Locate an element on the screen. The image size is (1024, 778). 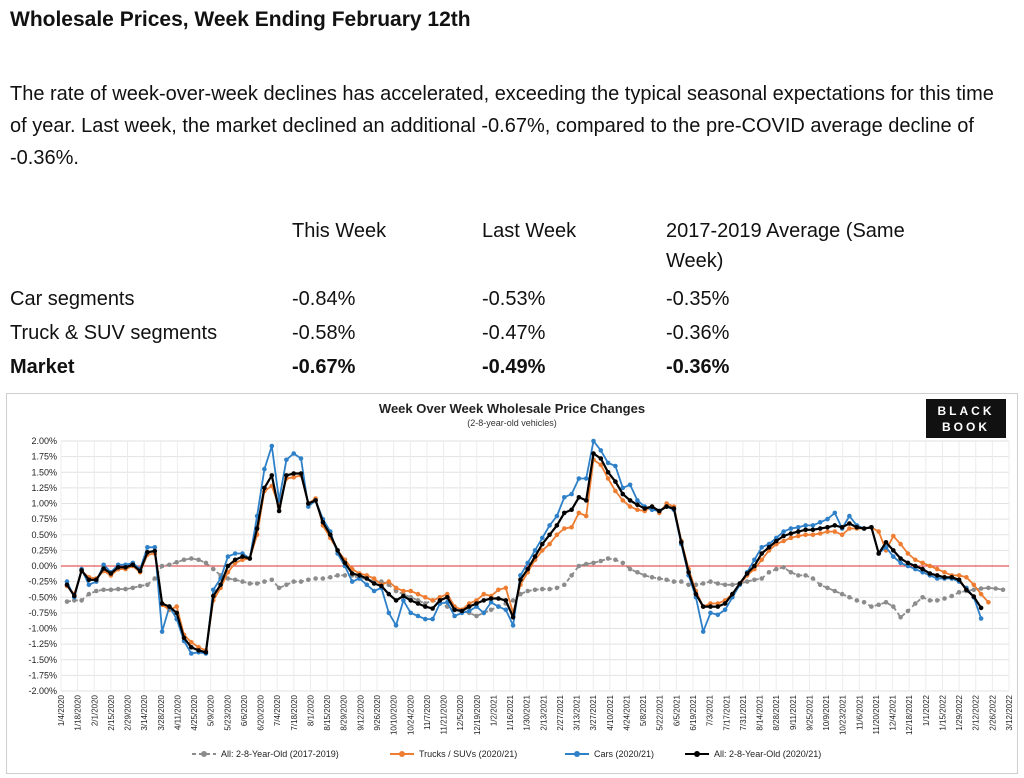
x-tick-label: 4/10/2021 is located at coordinates (610, 712).